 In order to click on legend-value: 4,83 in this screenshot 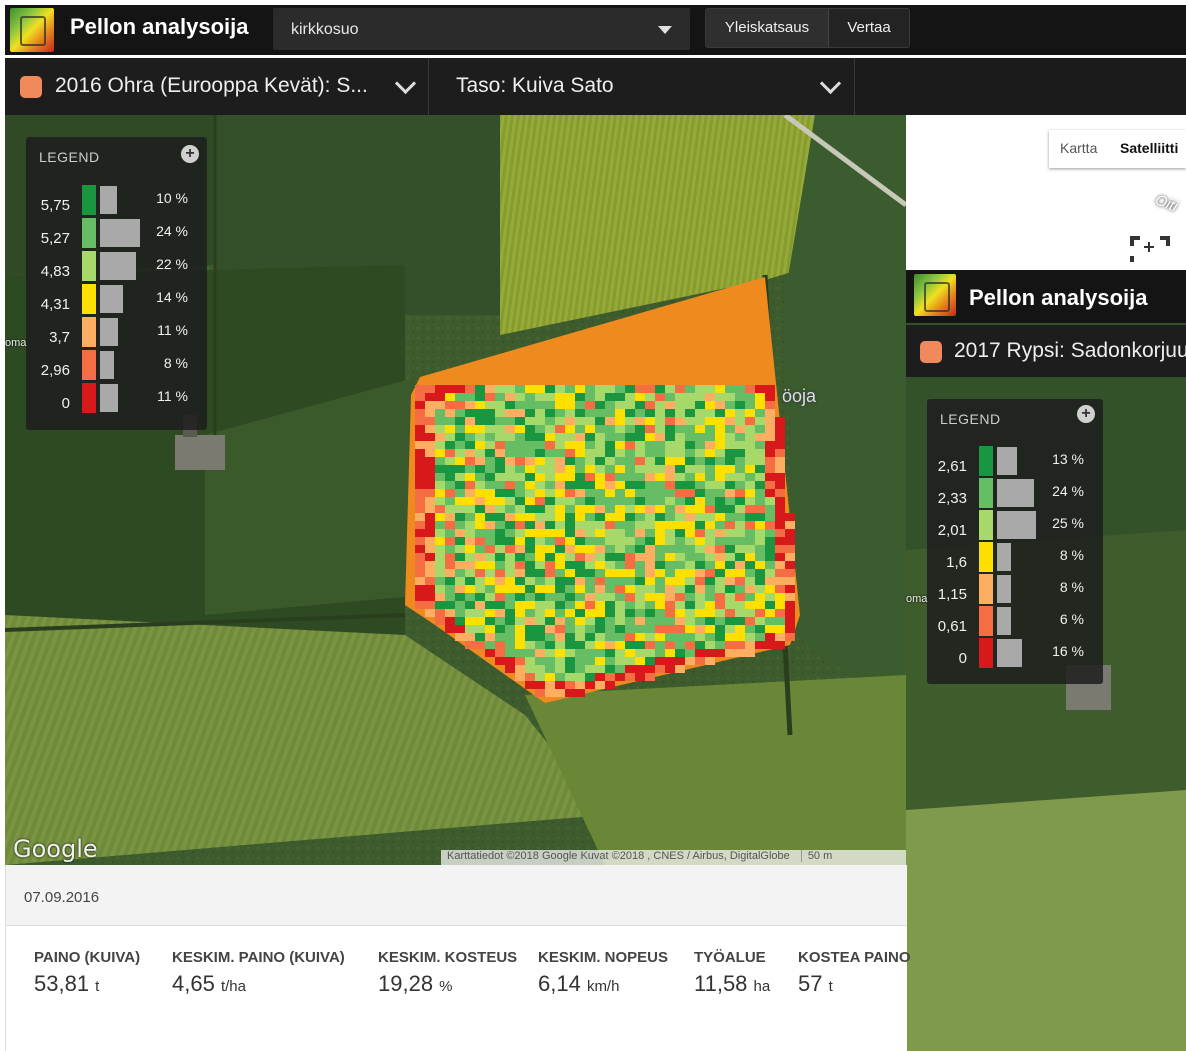, I will do `click(55, 271)`.